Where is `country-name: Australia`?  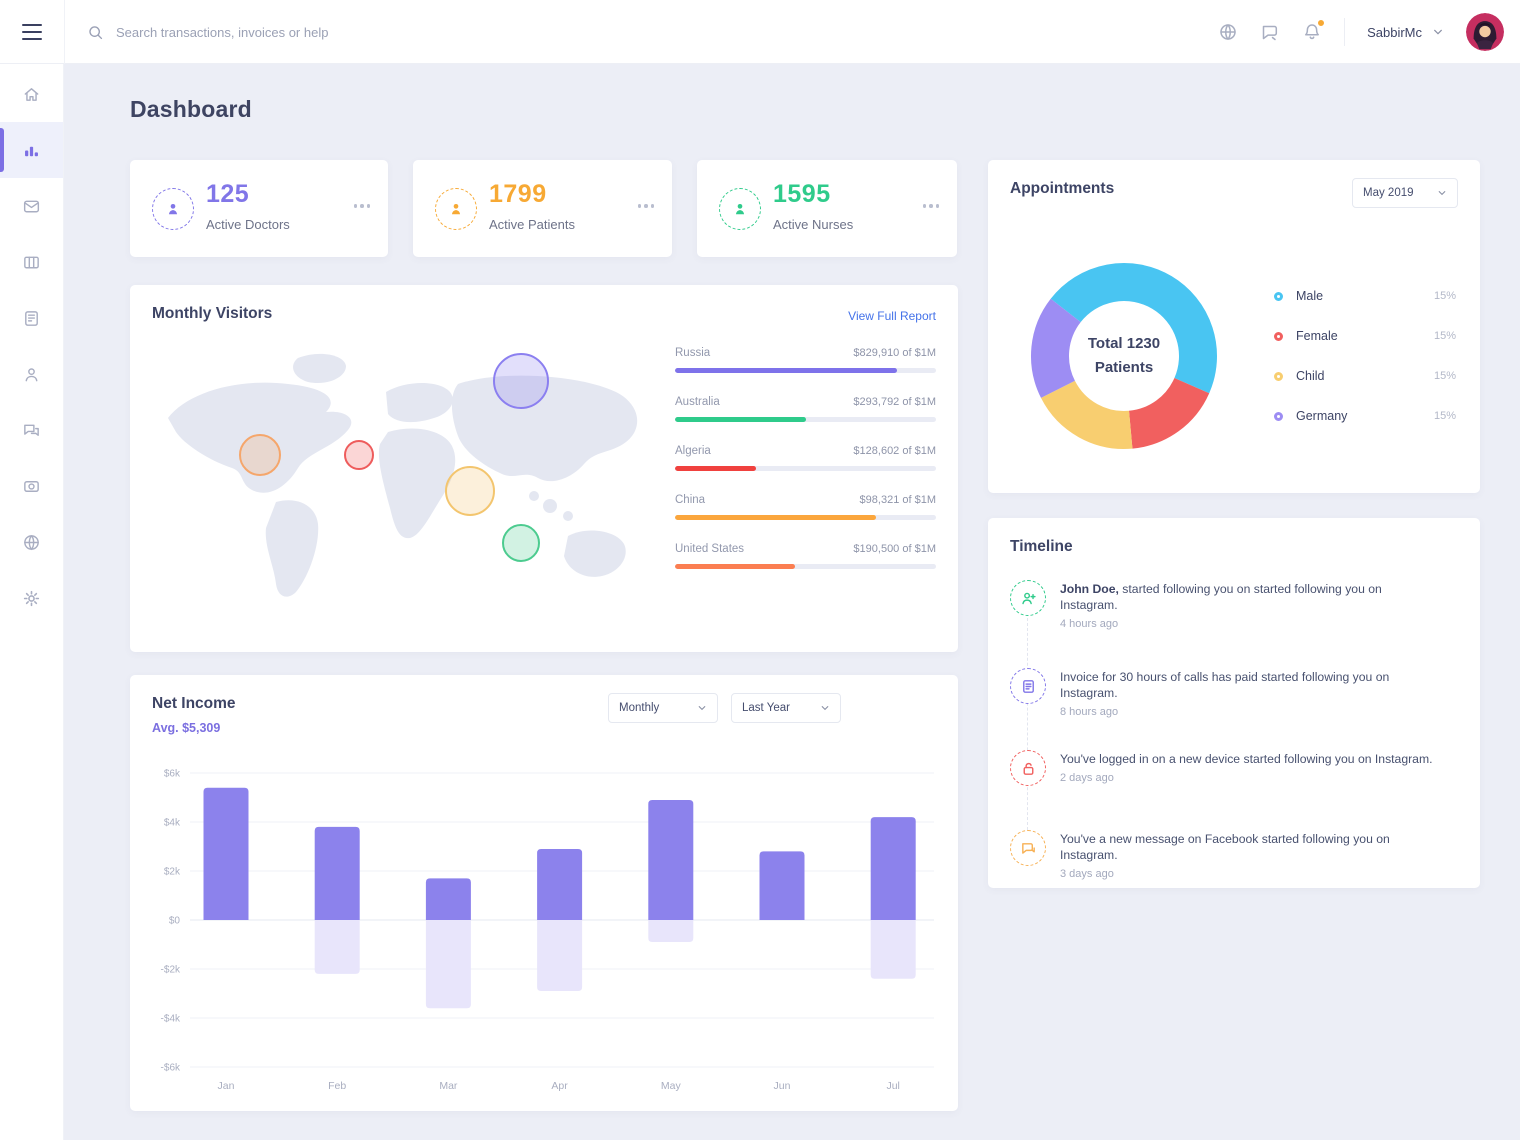
country-name: Australia is located at coordinates (697, 402).